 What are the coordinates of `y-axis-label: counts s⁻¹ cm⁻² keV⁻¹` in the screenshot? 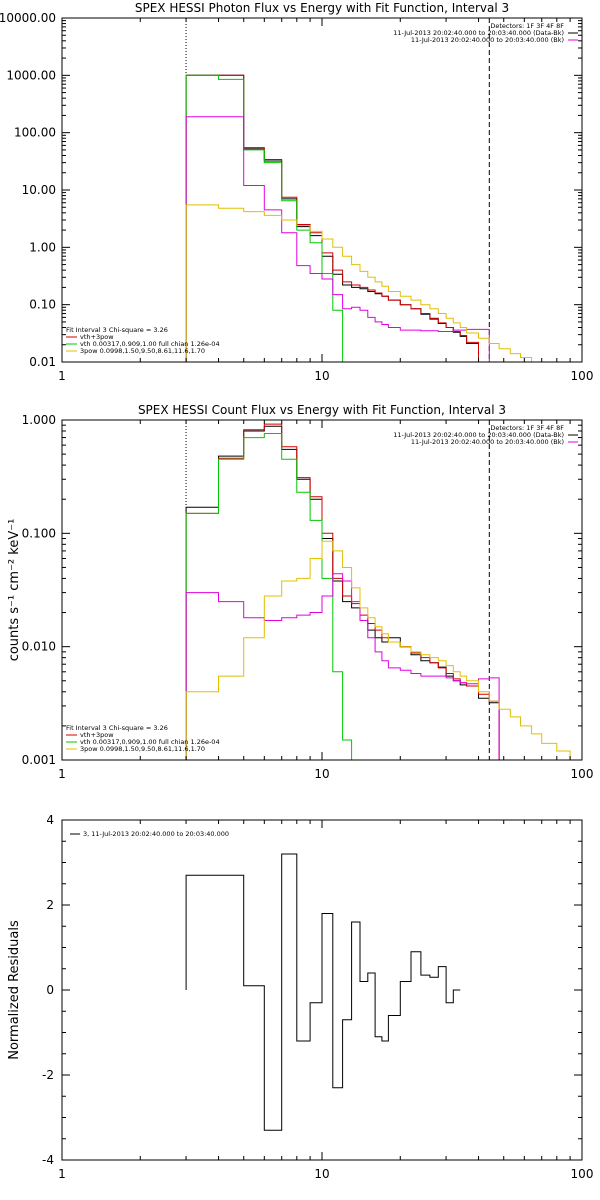 It's located at (14, 590).